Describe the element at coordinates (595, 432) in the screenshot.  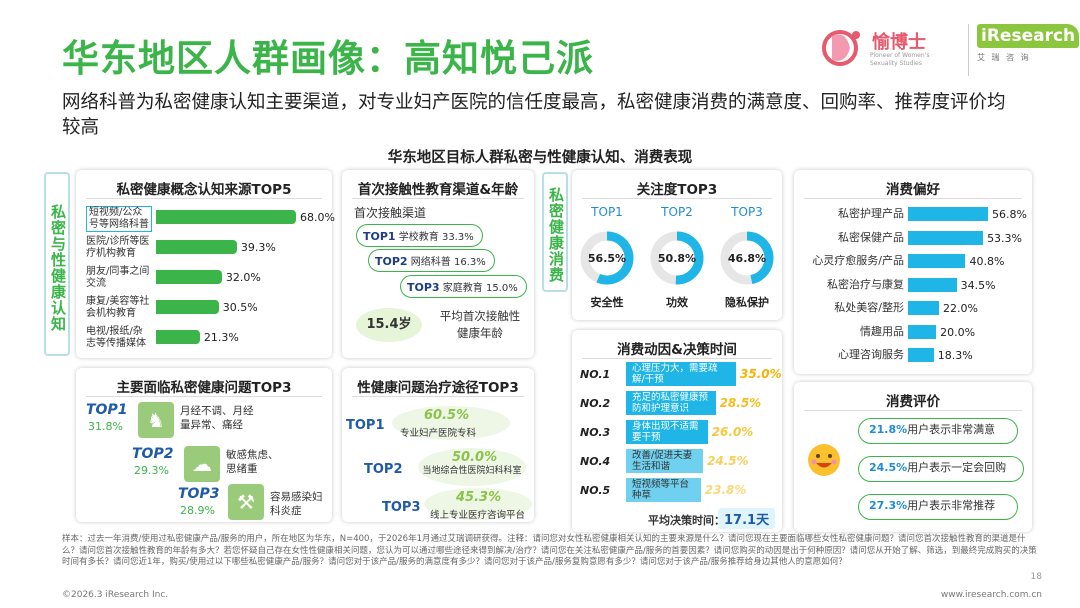
I see `motivation-rank: NO.3` at that location.